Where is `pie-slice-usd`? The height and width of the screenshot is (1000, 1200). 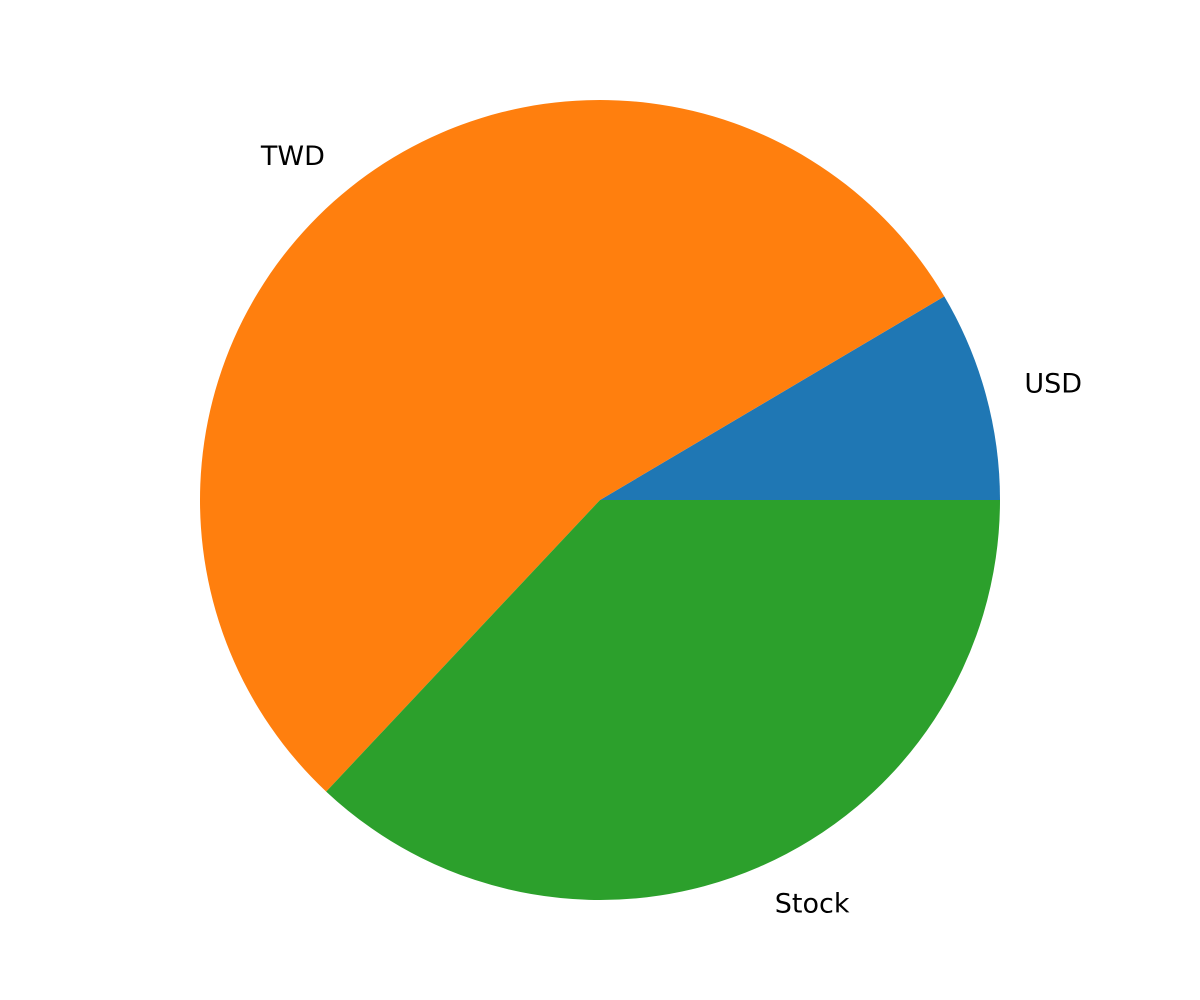 pie-slice-usd is located at coordinates (800, 398).